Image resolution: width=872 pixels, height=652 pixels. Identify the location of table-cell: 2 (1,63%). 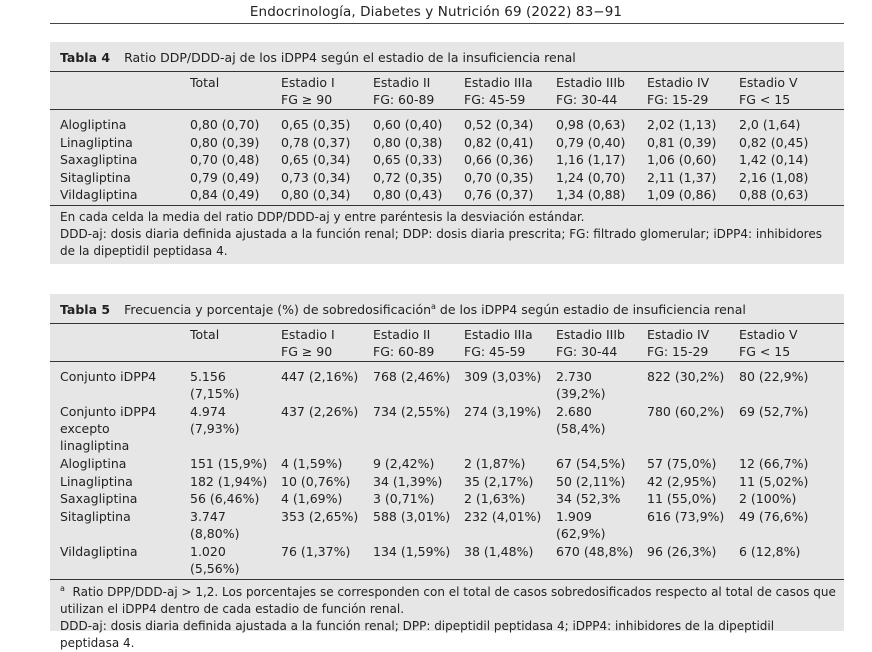
(495, 499).